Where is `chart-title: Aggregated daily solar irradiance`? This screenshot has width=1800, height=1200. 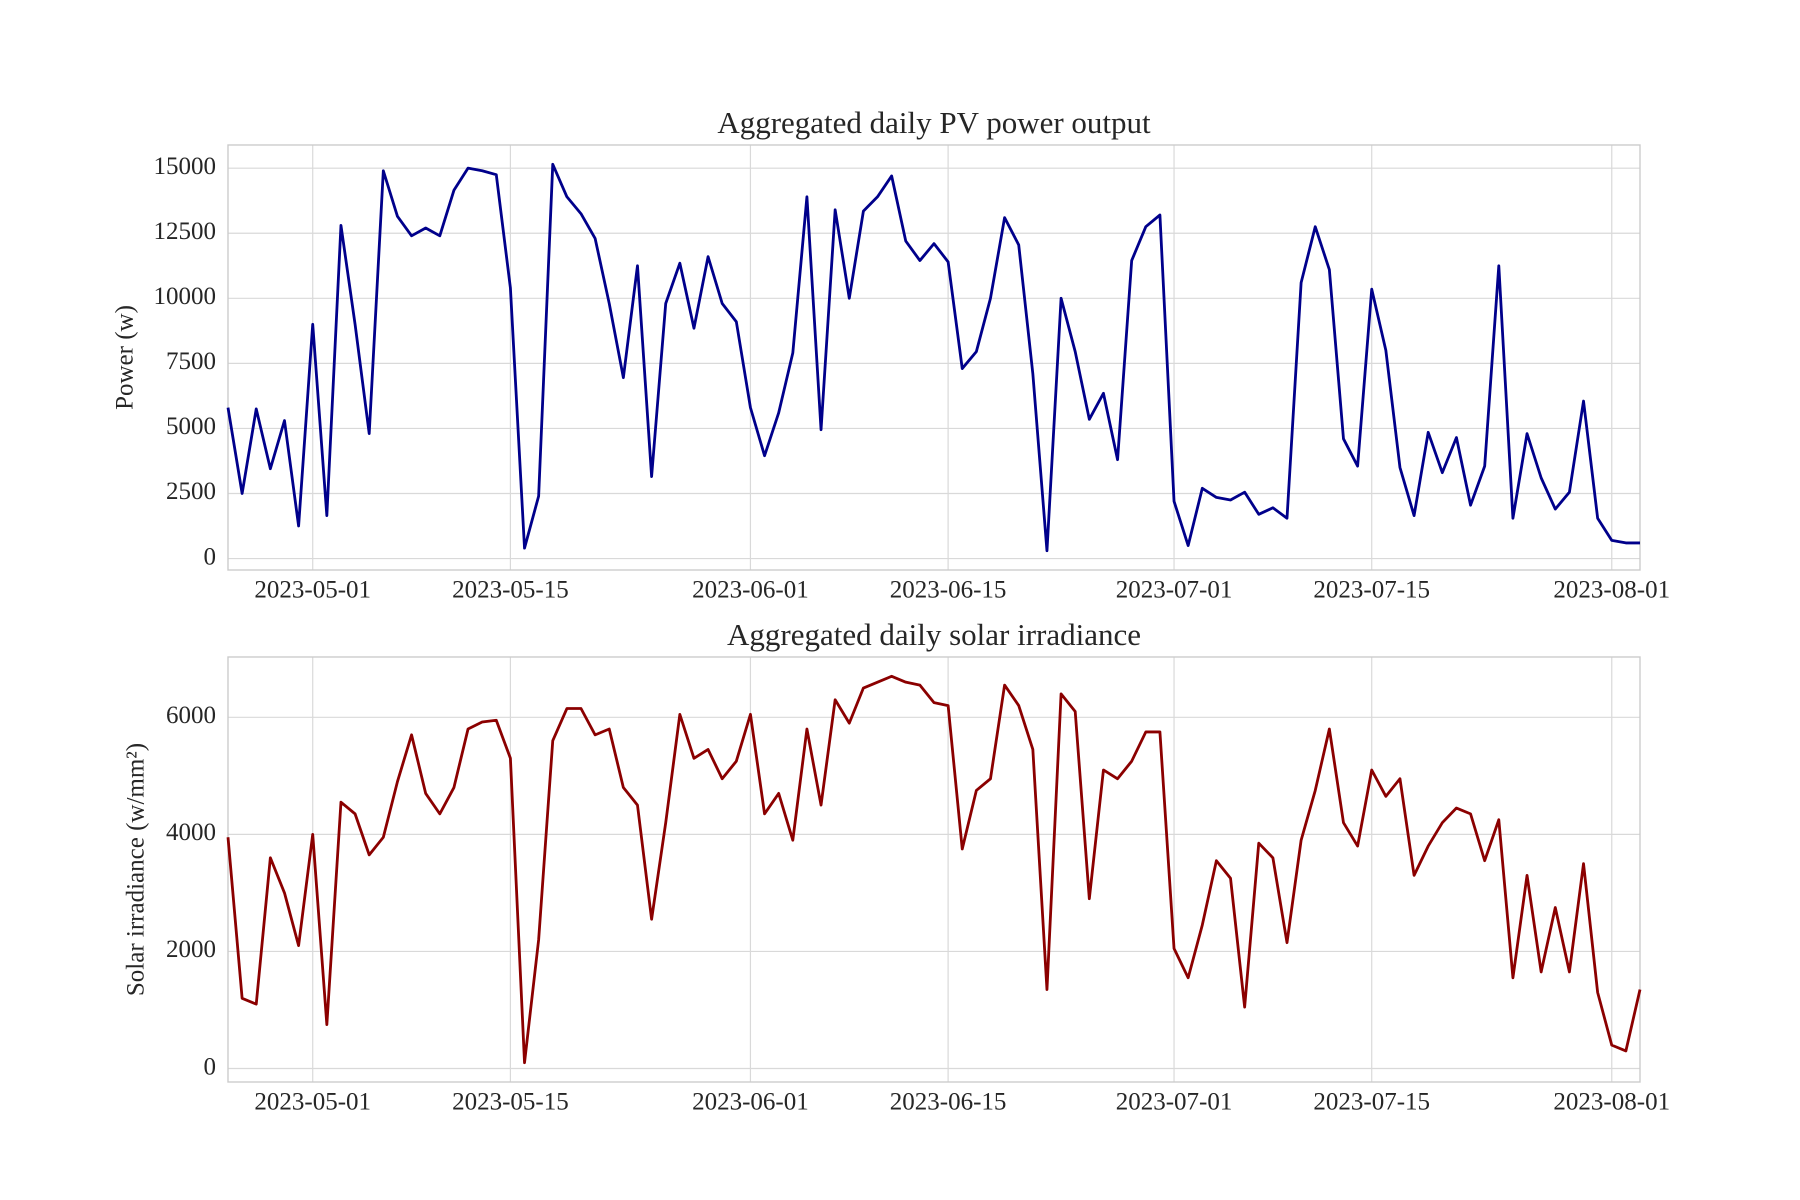
chart-title: Aggregated daily solar irradiance is located at coordinates (934, 634).